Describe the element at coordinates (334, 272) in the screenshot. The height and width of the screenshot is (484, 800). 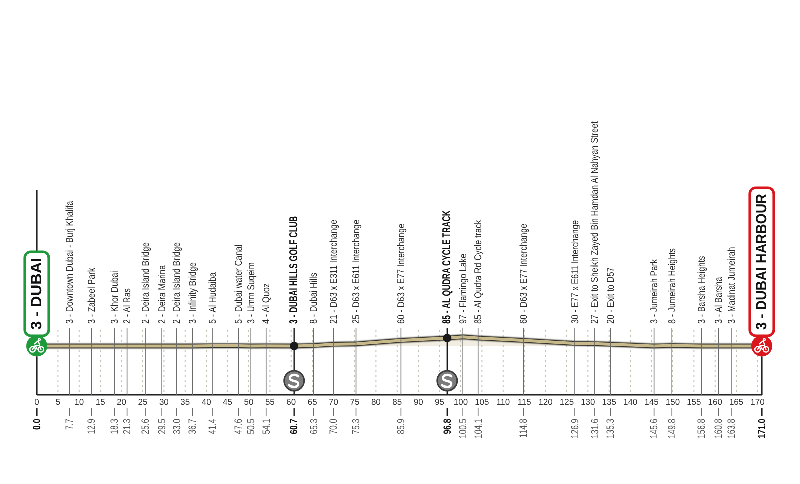
I see `data-label: 21 - D63 x E311 Interchange` at that location.